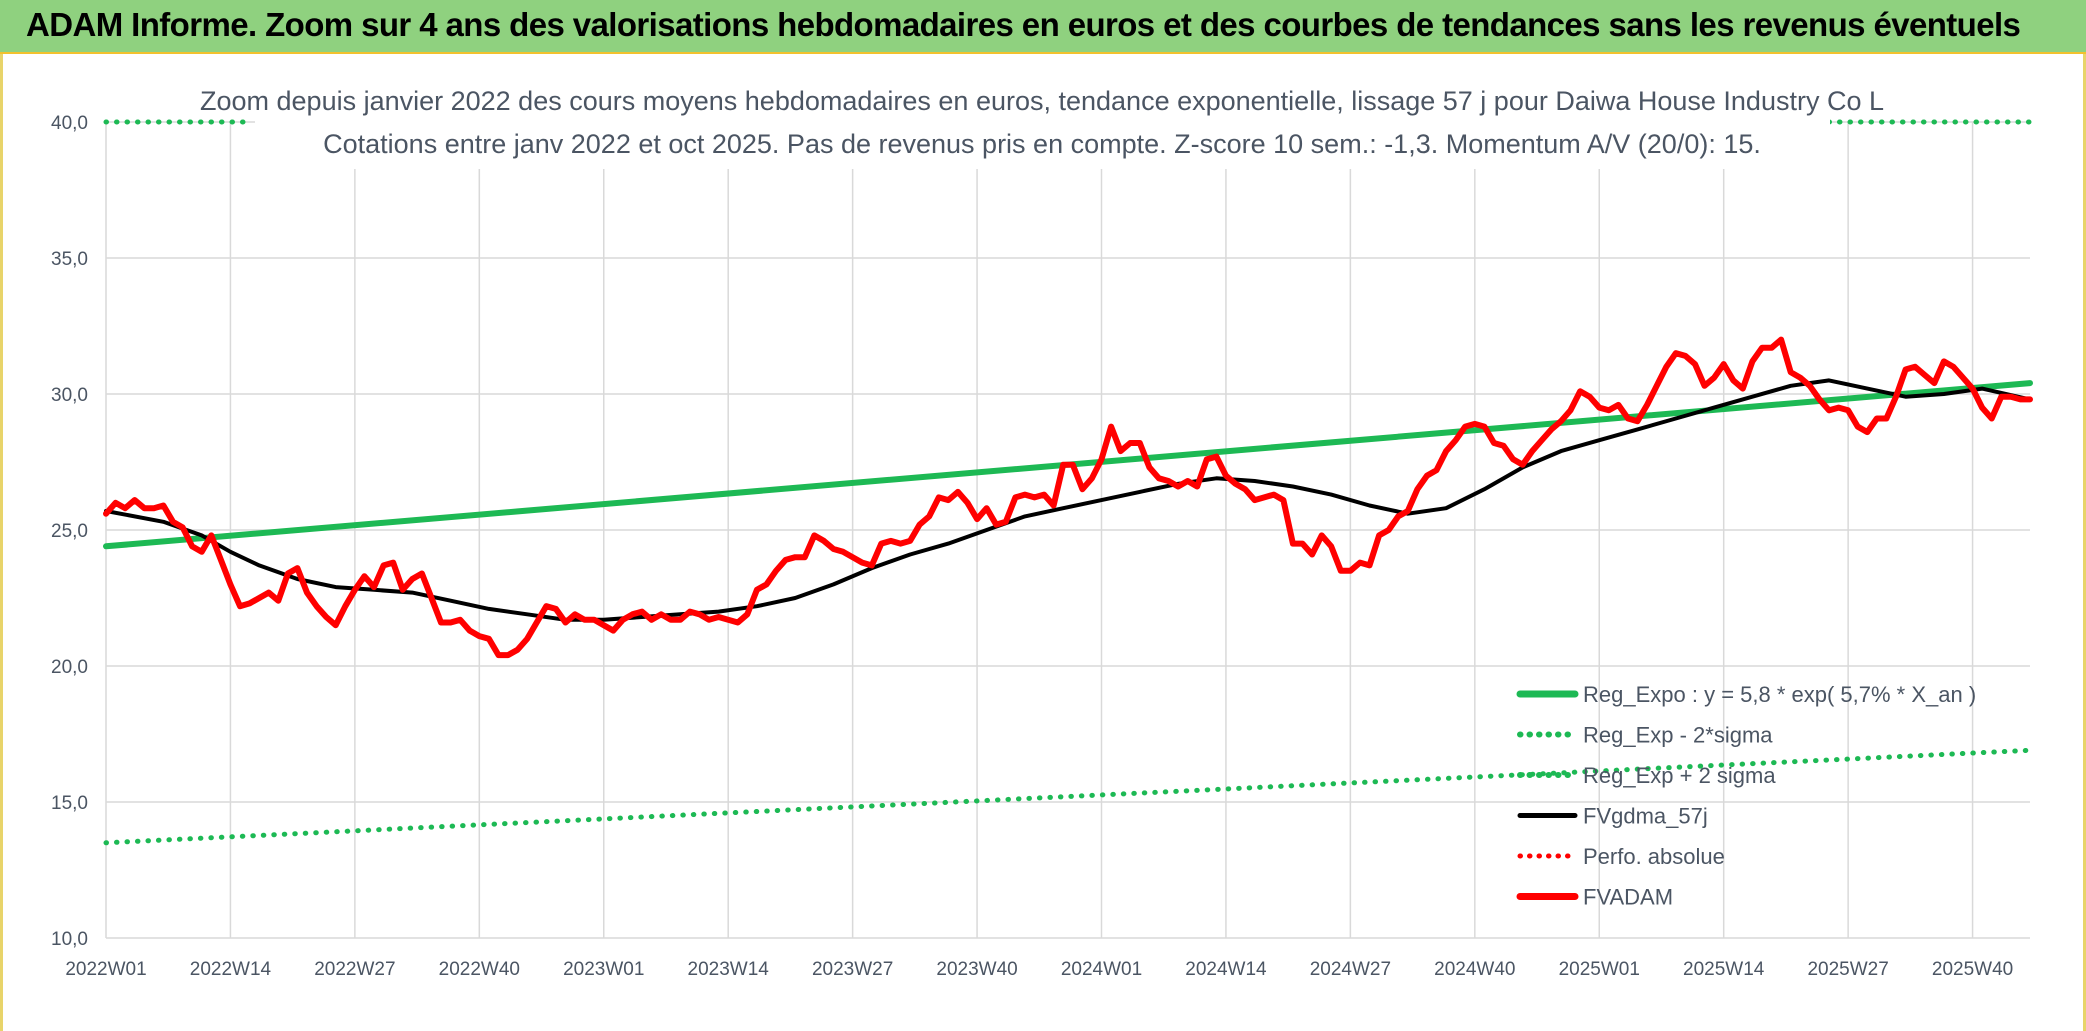 The image size is (2086, 1031). Describe the element at coordinates (1628, 897) in the screenshot. I see `legend-label: FVADAM` at that location.